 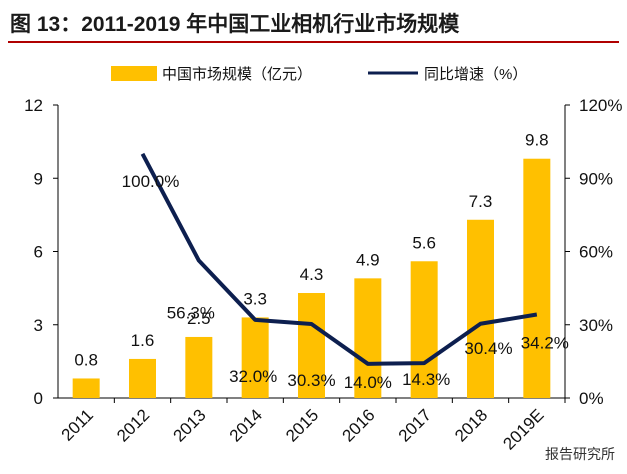 I want to click on x-tick-label: 2018, so click(x=471, y=425).